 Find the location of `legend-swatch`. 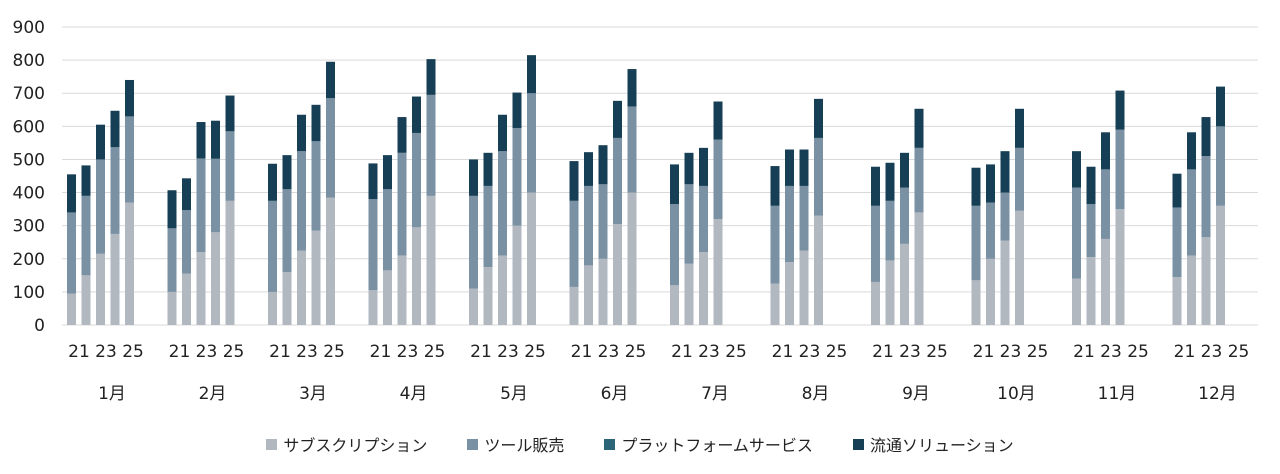

legend-swatch is located at coordinates (473, 444).